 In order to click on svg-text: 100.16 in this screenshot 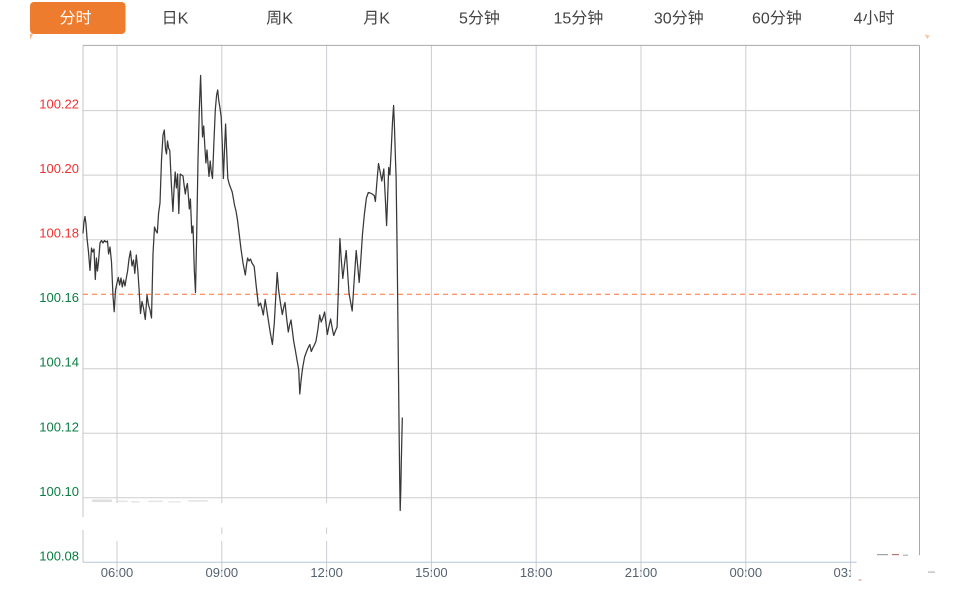, I will do `click(59, 297)`.